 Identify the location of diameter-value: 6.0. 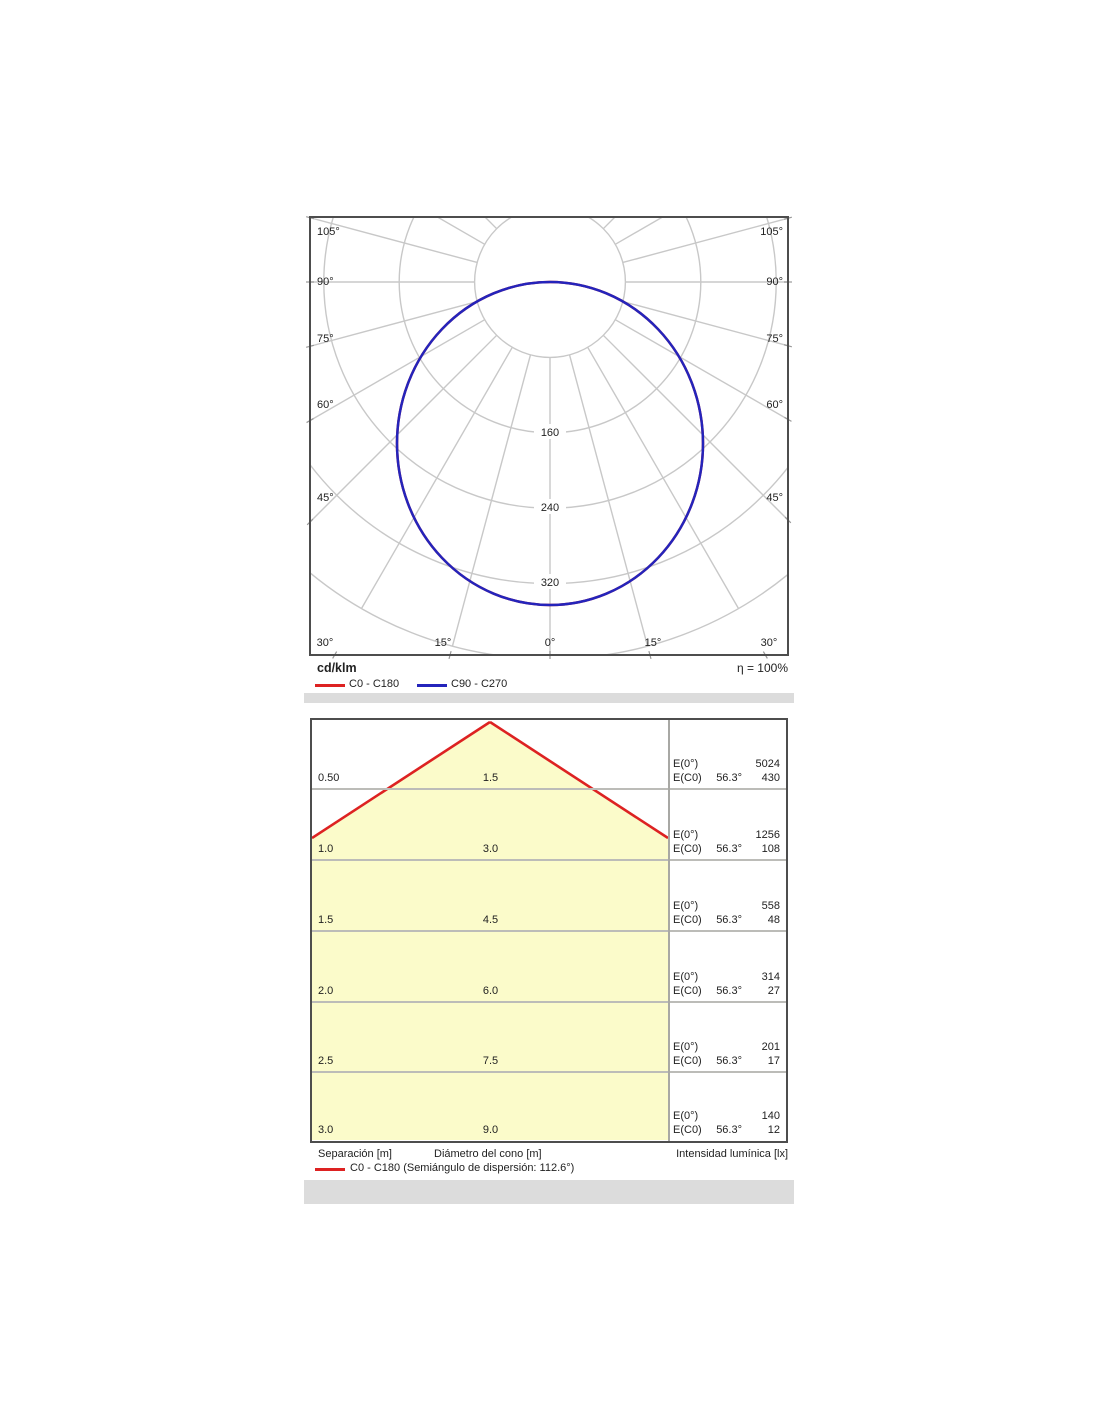
(490, 991).